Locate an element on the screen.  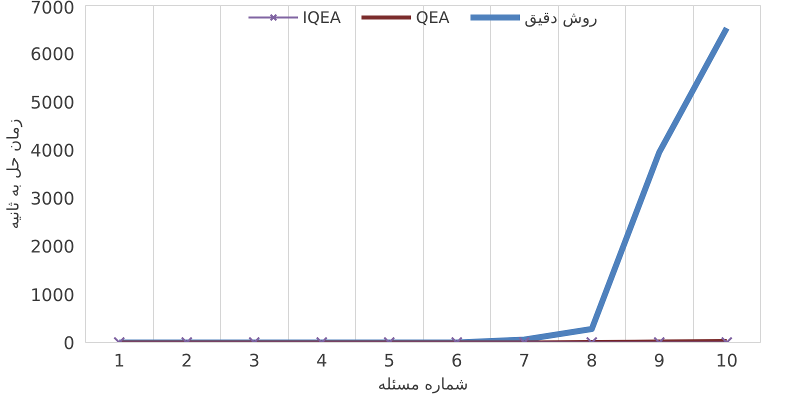
x-tick-label: 8 is located at coordinates (592, 362).